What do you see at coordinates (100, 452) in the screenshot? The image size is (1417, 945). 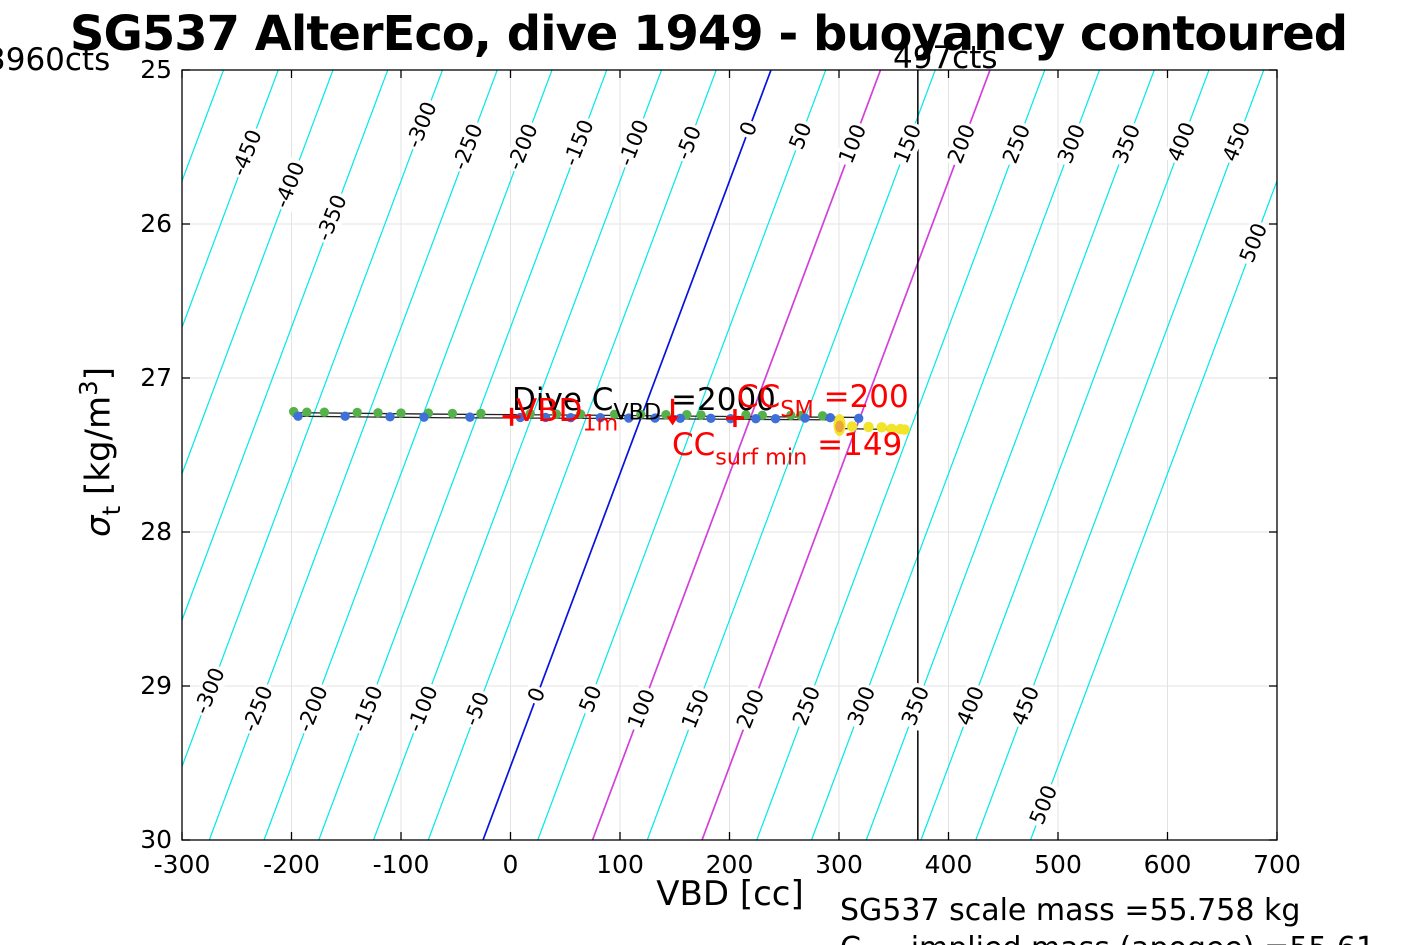 I see `y-axis-label: σt [kg/m3]` at bounding box center [100, 452].